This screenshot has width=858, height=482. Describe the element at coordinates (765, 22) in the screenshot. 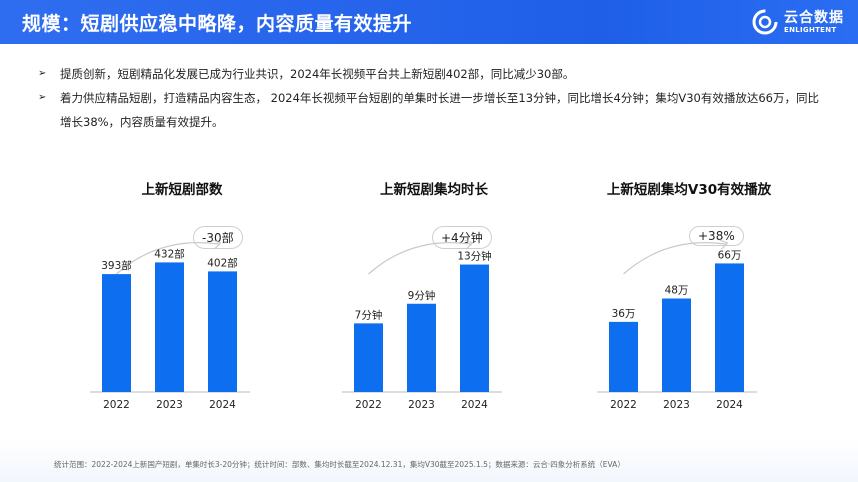

I see `logo-icon` at that location.